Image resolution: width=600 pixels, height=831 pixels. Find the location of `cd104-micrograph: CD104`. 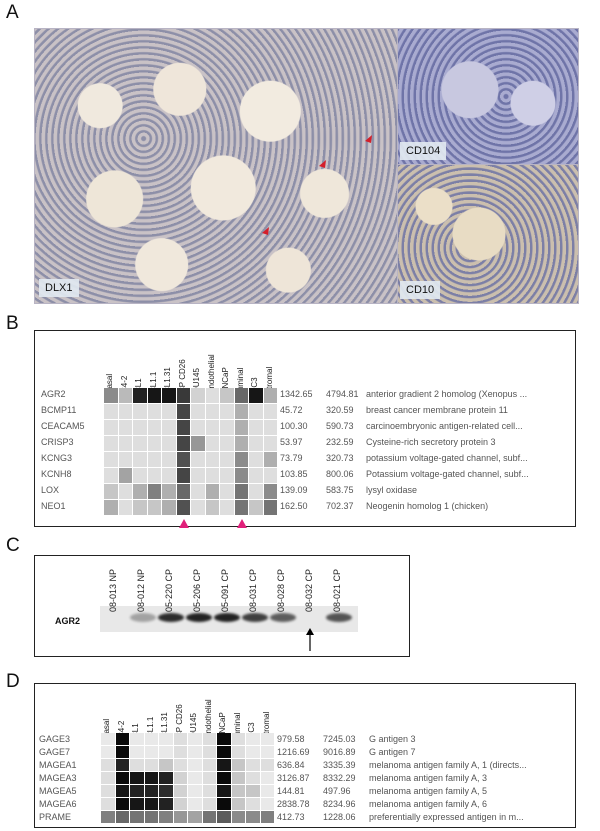

cd104-micrograph: CD104 is located at coordinates (488, 96).